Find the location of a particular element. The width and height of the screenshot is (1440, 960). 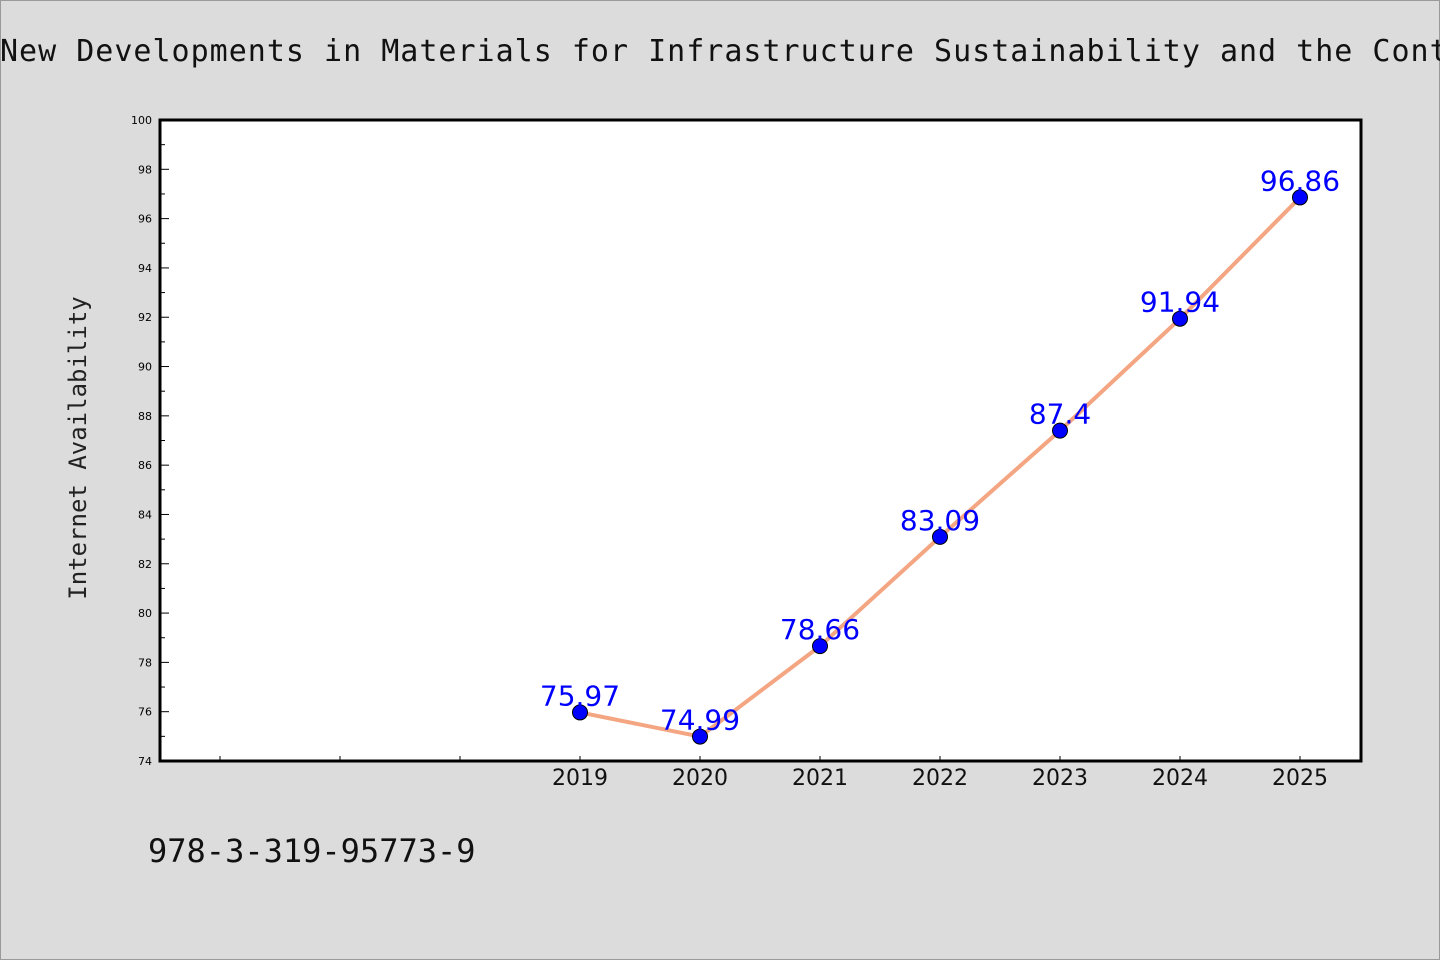

x-tick-label: 2022 is located at coordinates (940, 778).